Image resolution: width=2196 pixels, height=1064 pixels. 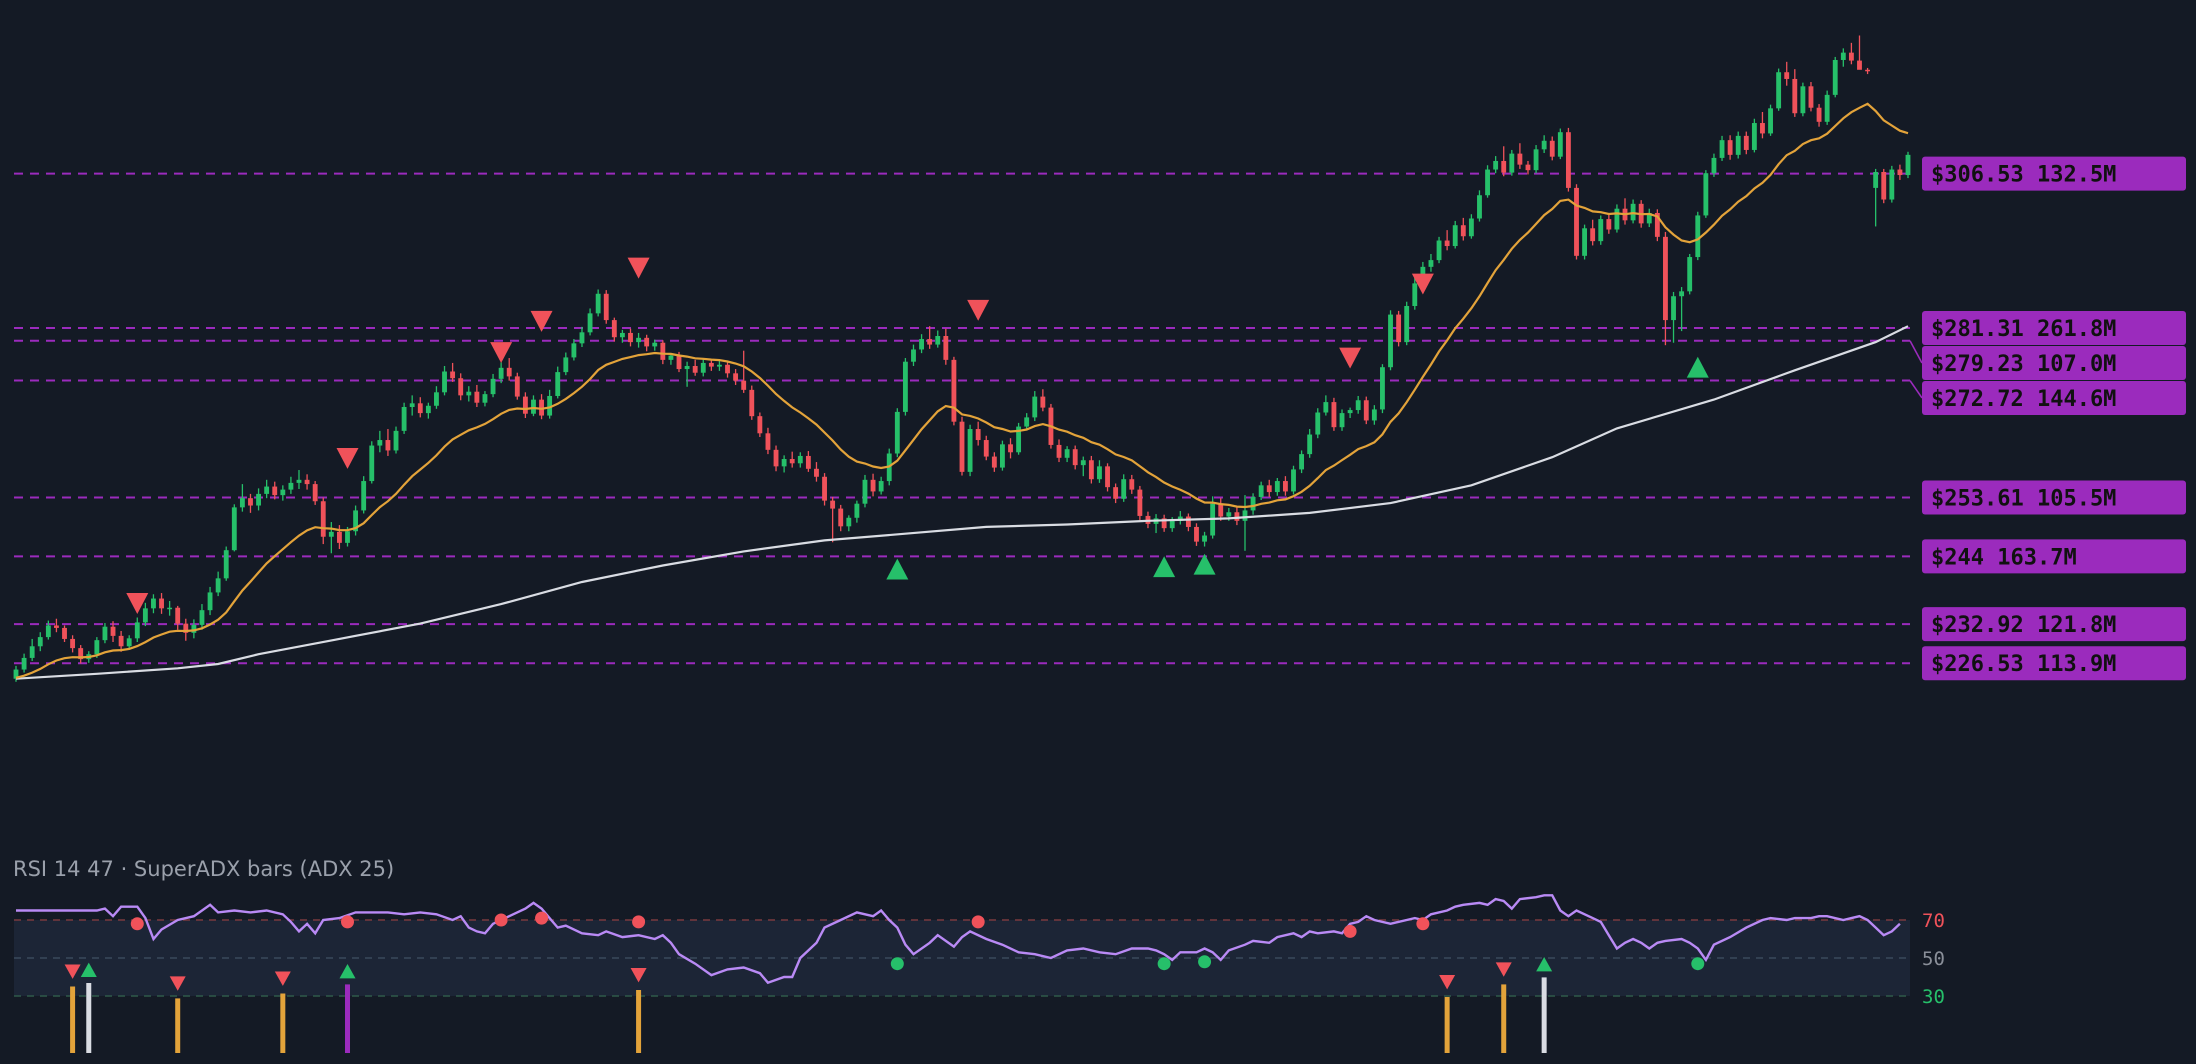 What do you see at coordinates (1447, 982) in the screenshot?
I see `adx-sell-marker-icon` at bounding box center [1447, 982].